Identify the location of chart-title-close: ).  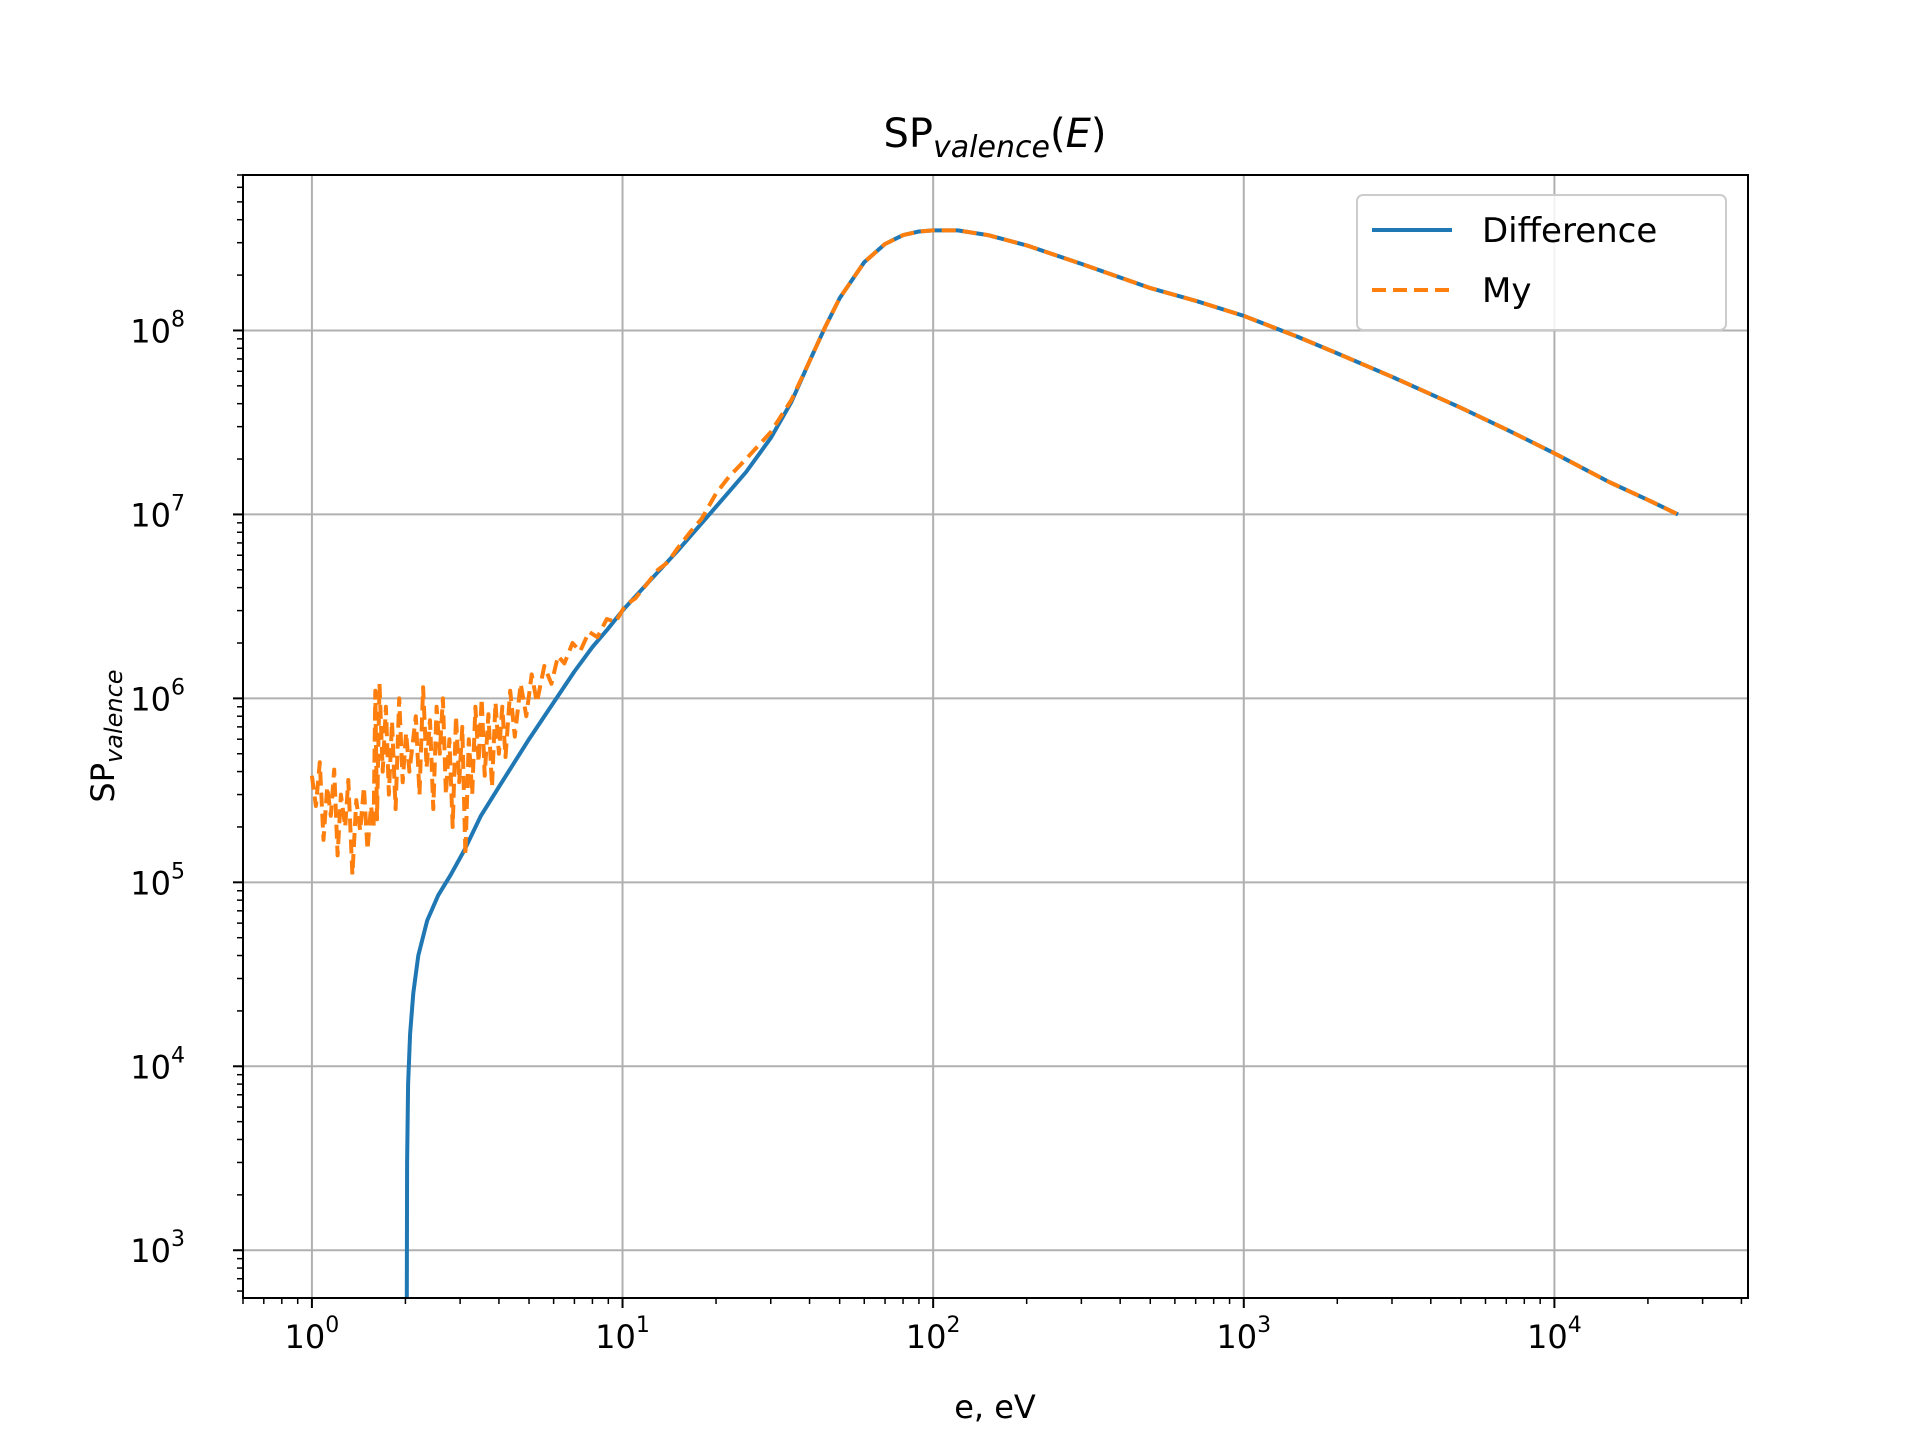
(1099, 134).